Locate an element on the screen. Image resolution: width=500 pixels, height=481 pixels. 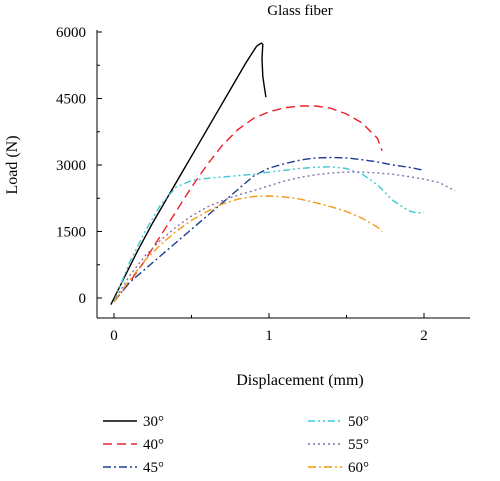
legend-label: 45° is located at coordinates (153, 468).